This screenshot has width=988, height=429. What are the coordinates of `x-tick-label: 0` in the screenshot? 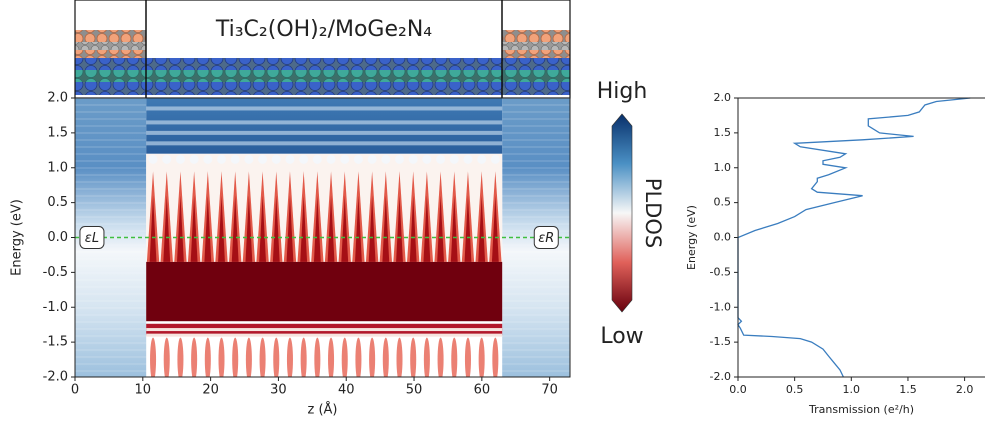 It's located at (75, 390).